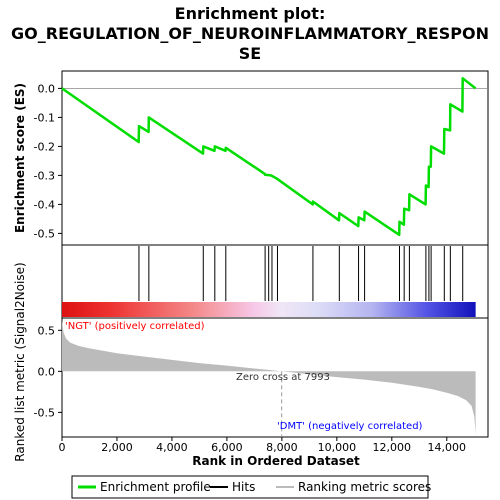 This screenshot has height=500, width=500. I want to click on metric-y-axis-label: Ranked list metric (Signal2Noise), so click(20, 361).